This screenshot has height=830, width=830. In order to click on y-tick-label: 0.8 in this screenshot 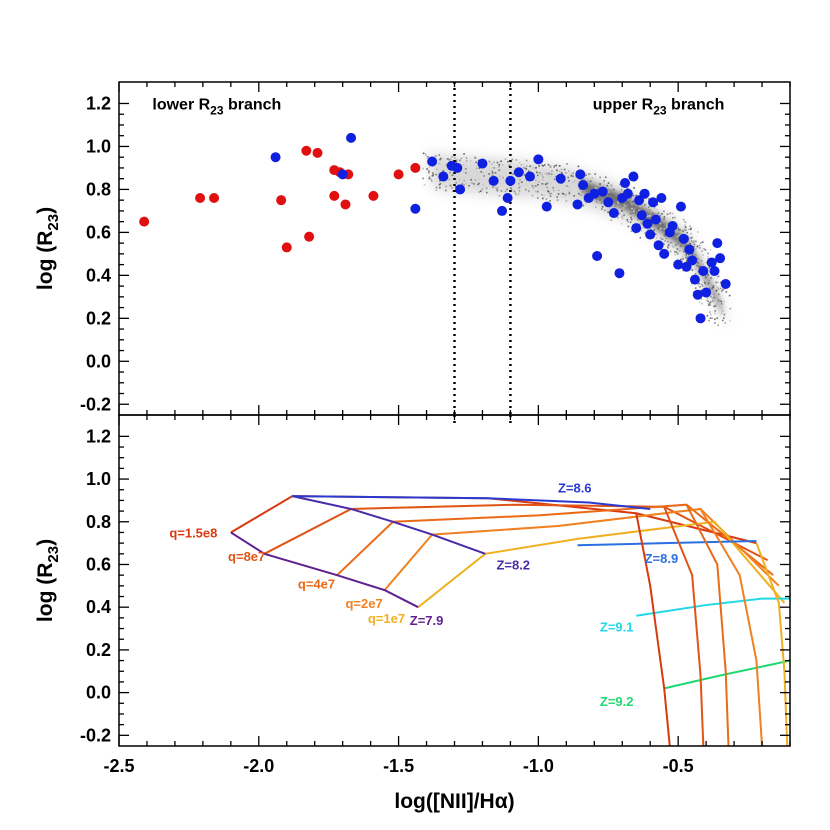, I will do `click(98, 522)`.